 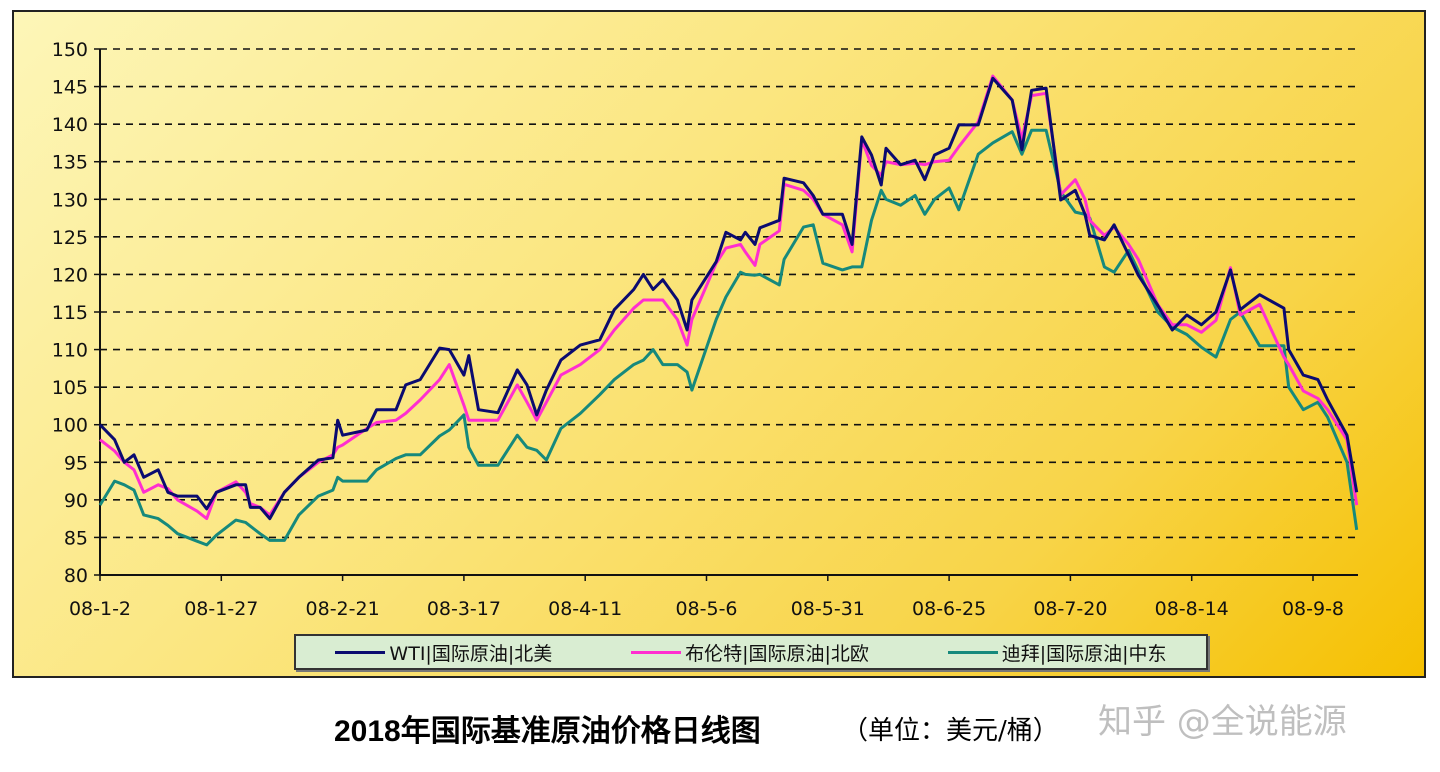 I want to click on x-tick-label: 08-4-11, so click(x=585, y=609).